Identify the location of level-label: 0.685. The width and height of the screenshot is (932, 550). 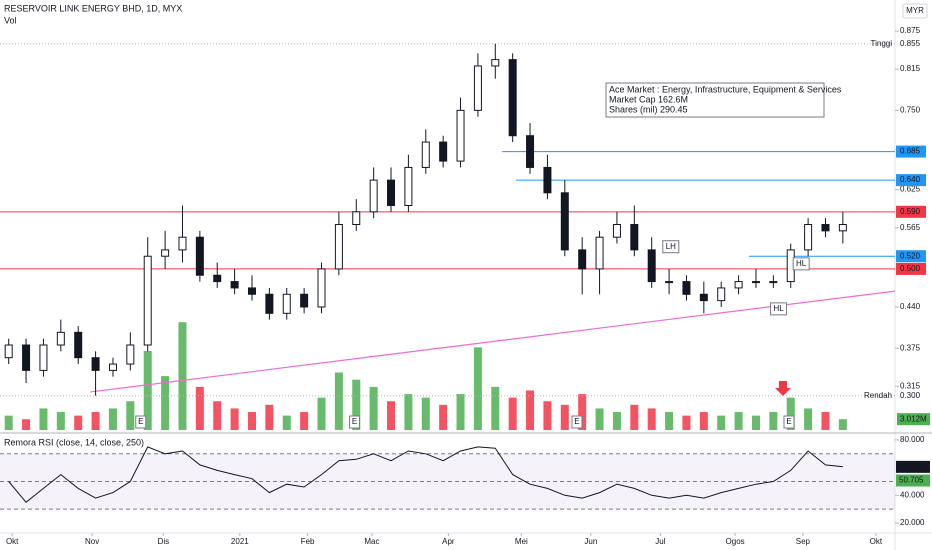
(910, 151).